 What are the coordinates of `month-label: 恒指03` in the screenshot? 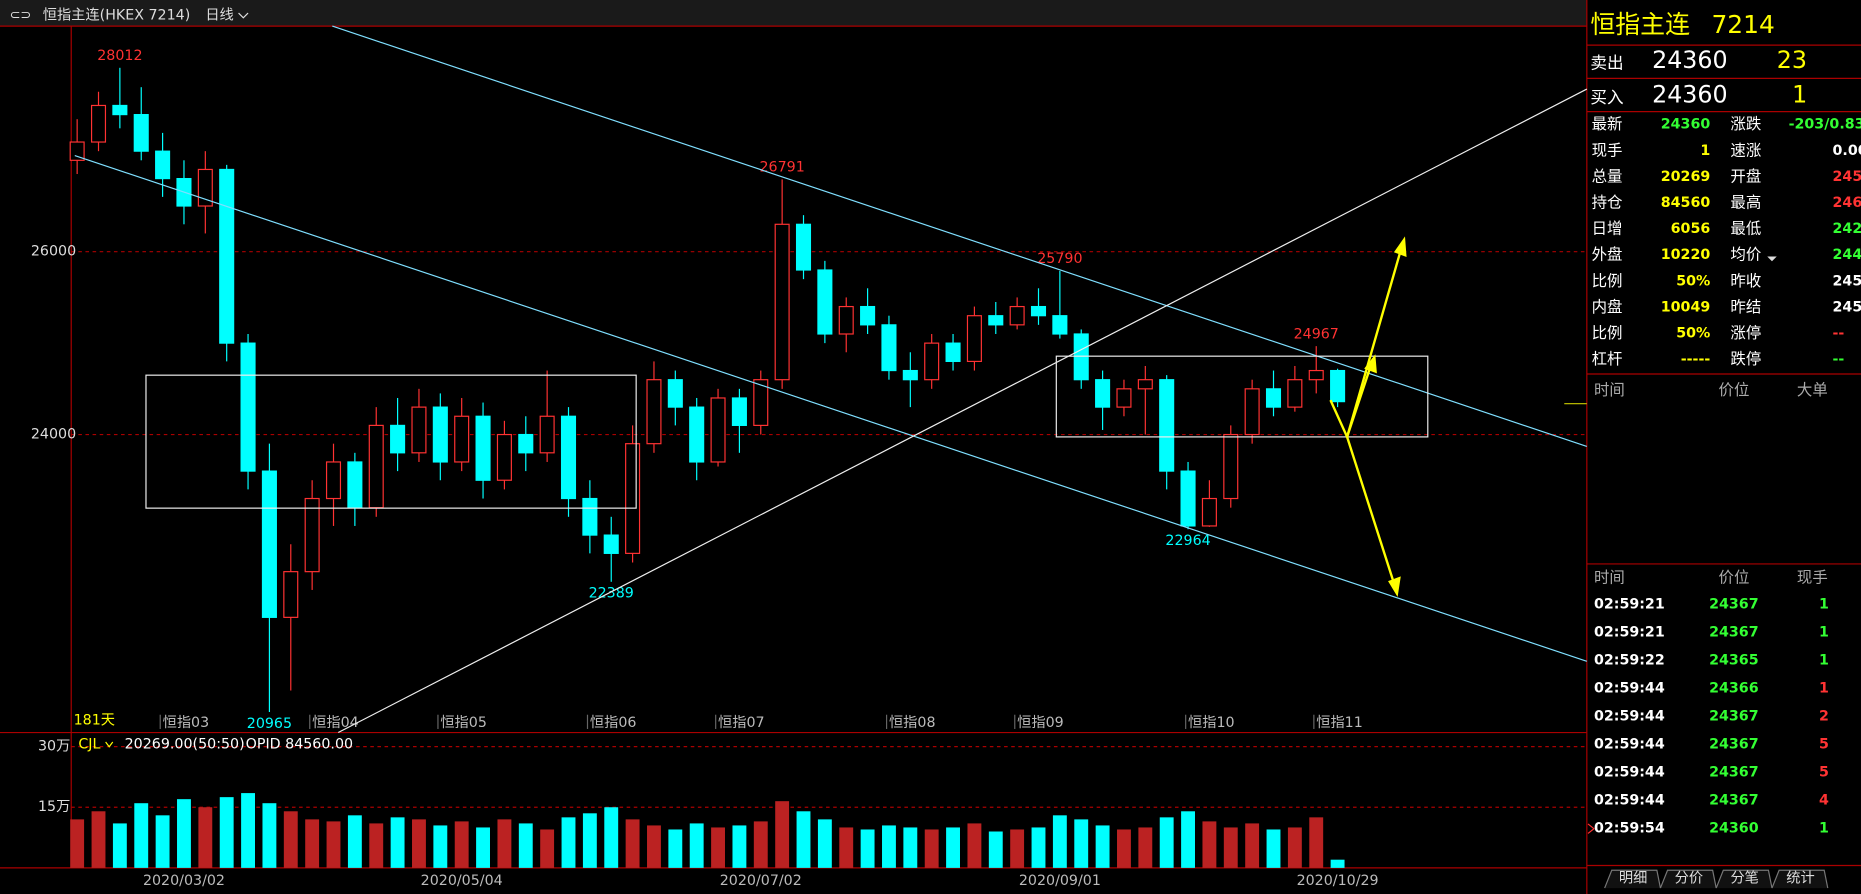 It's located at (186, 722).